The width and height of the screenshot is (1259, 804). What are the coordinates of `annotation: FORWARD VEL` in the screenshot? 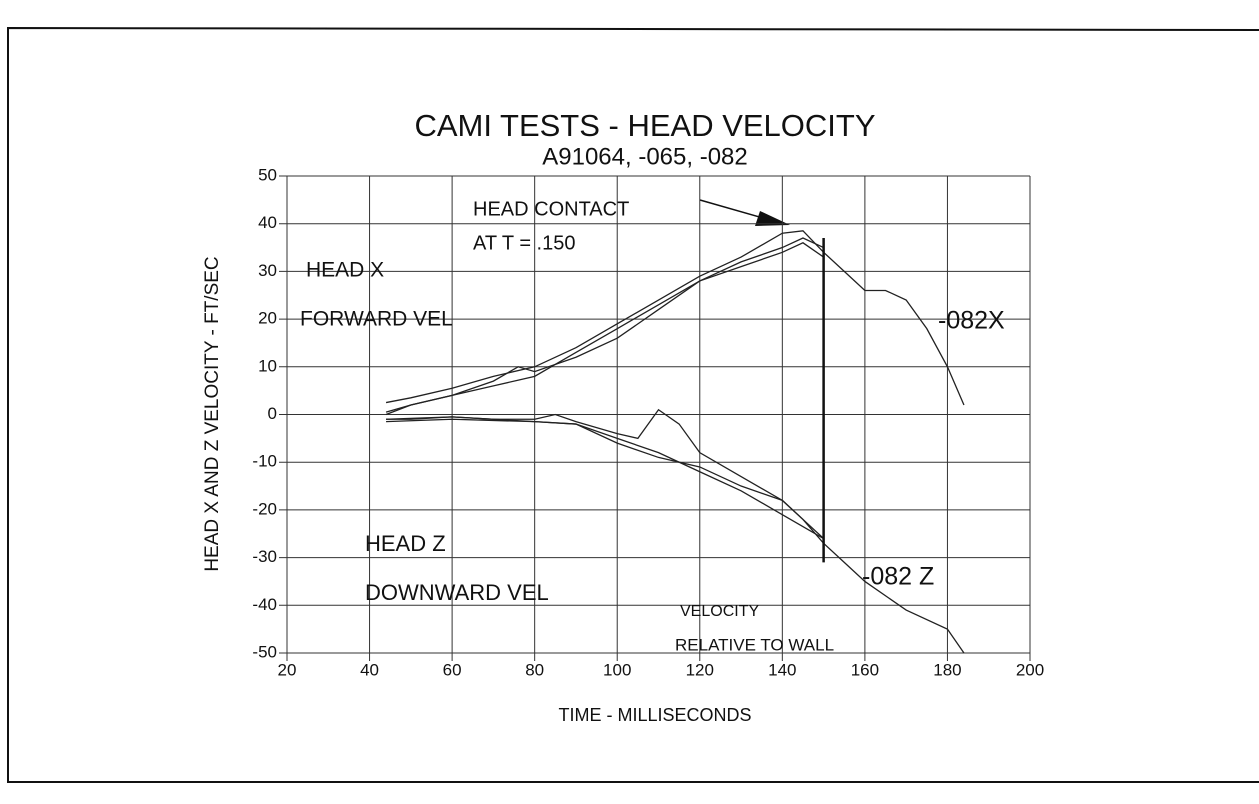 It's located at (376, 319).